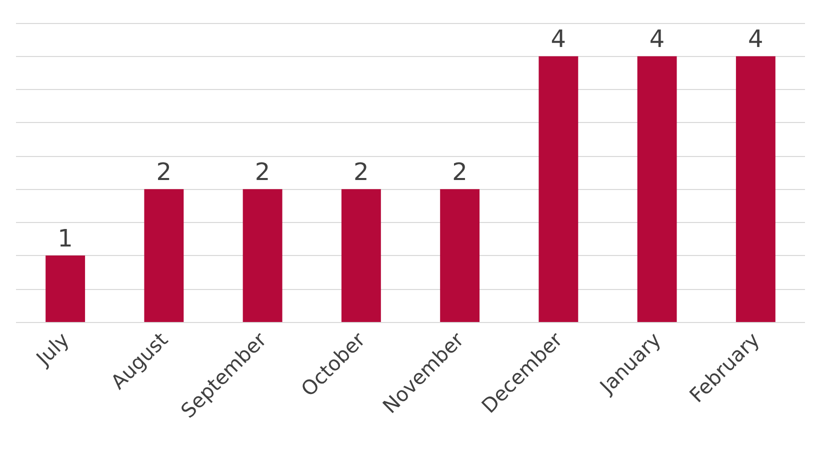 The image size is (821, 460). What do you see at coordinates (65, 238) in the screenshot?
I see `data-label: 1` at bounding box center [65, 238].